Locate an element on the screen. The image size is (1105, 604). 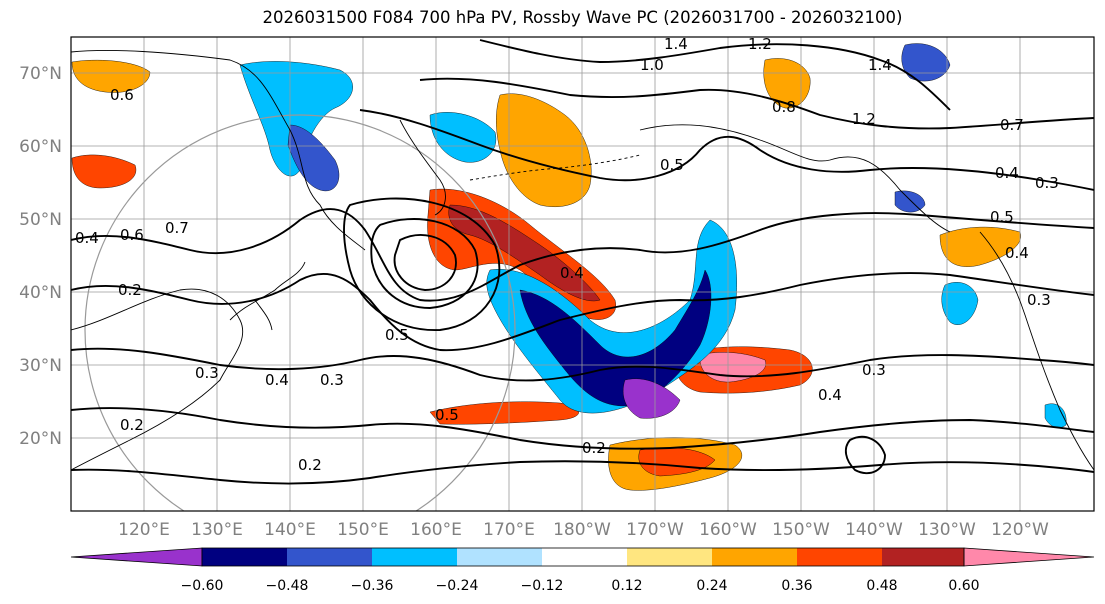
colorbar-tick: −0.24 is located at coordinates (457, 586).